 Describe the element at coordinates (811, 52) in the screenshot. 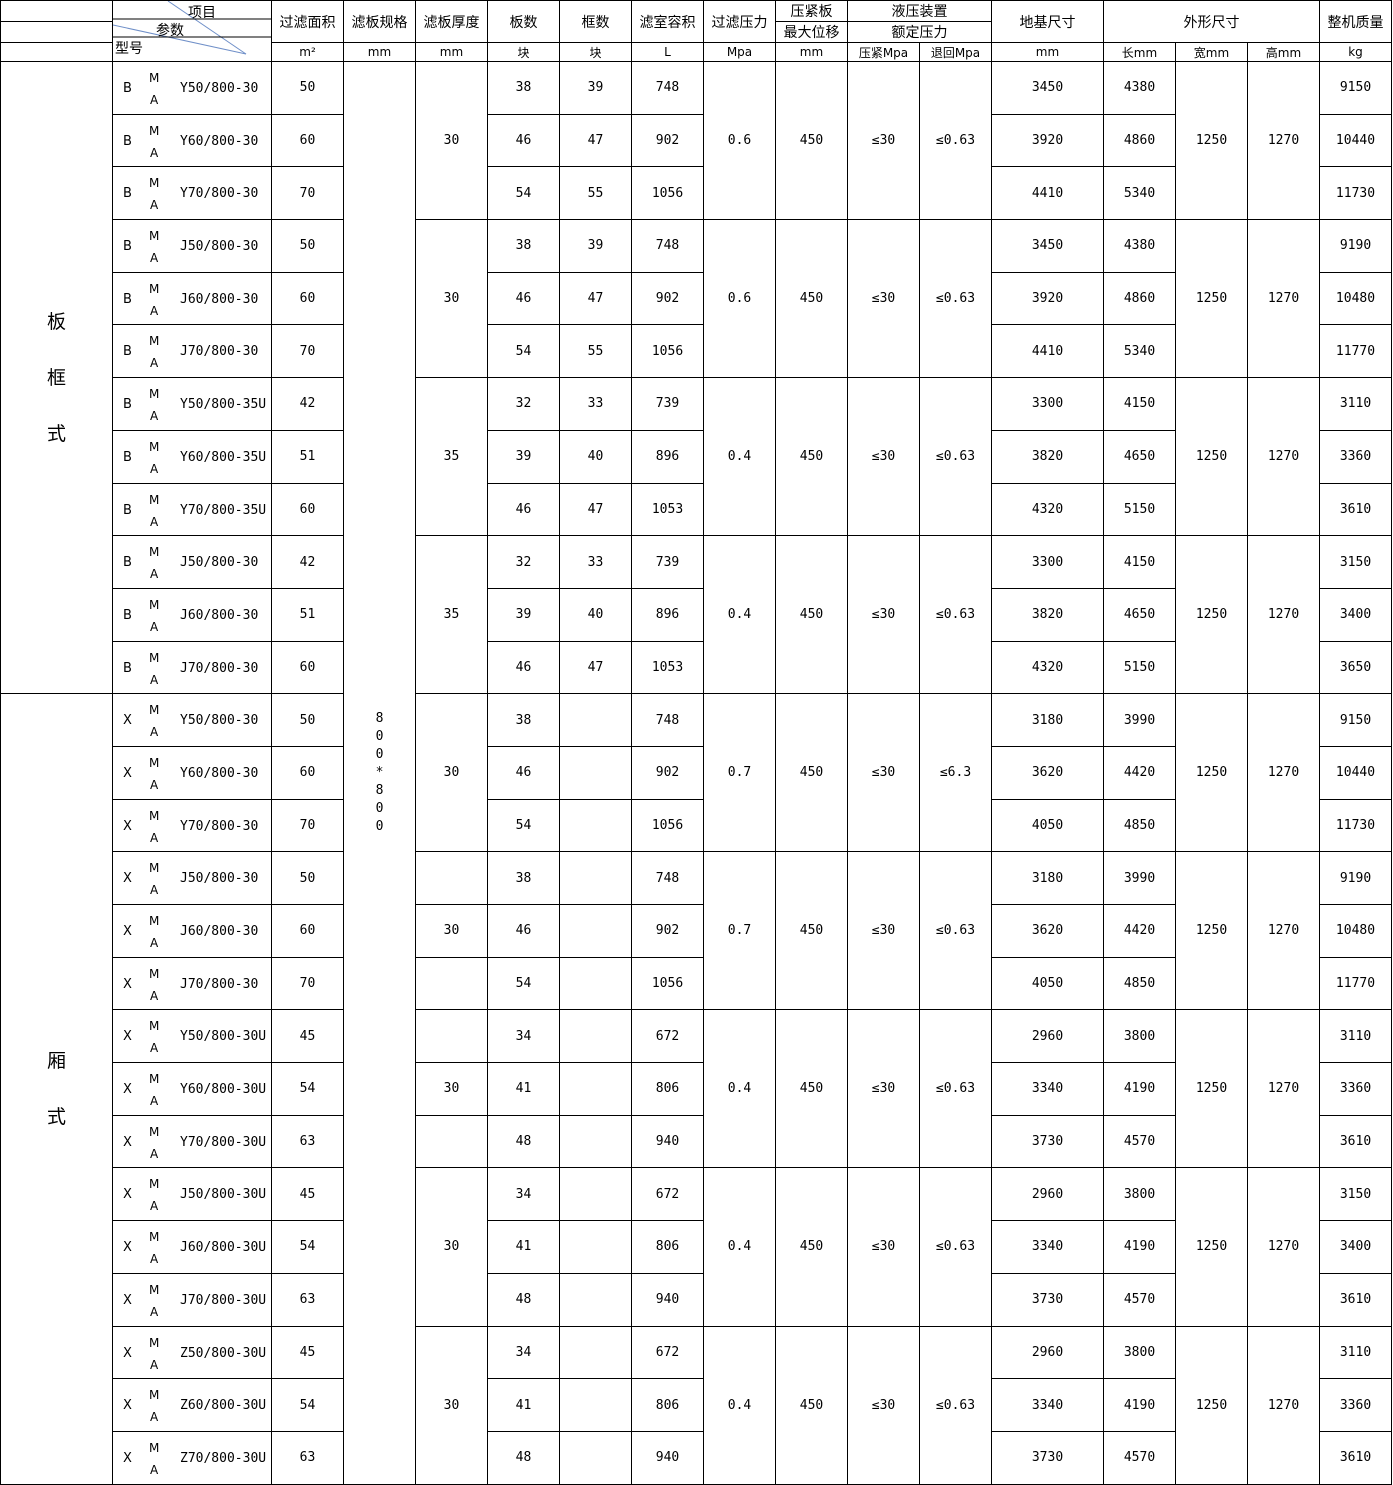

I see `unit-disp: mm` at that location.